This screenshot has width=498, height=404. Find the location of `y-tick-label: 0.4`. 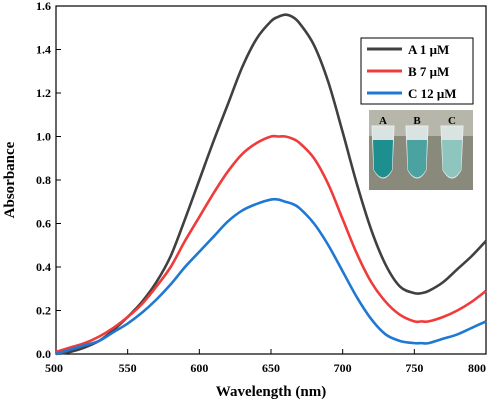

y-tick-label: 0.4 is located at coordinates (43, 267).